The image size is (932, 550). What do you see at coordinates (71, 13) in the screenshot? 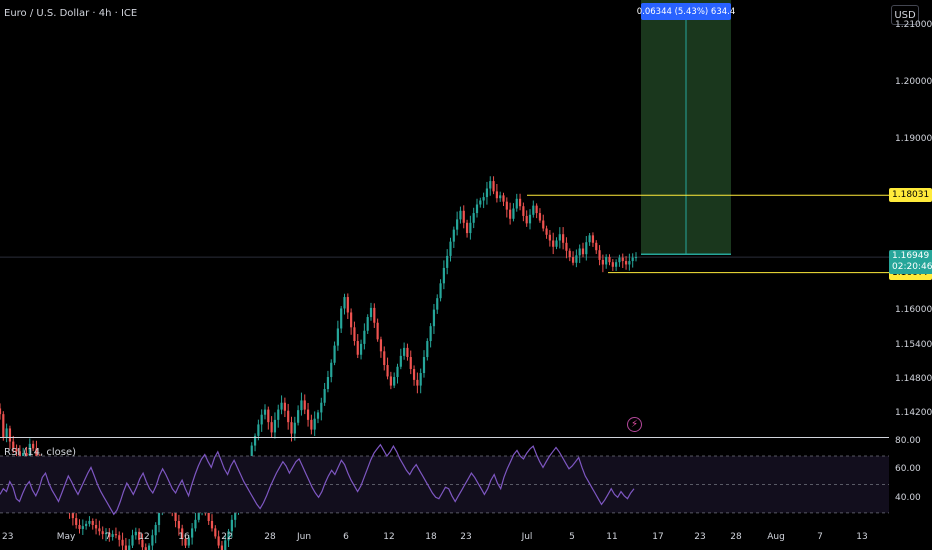
I see `symbol-title: Euro / U.S. Dollar · 4h · ICE` at bounding box center [71, 13].